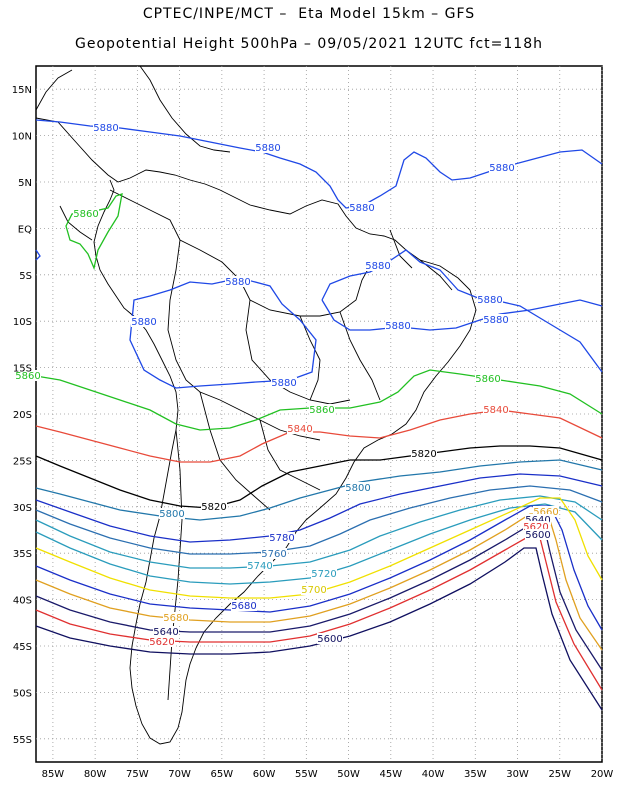  What do you see at coordinates (22, 461) in the screenshot?
I see `lat-tick-label: 25S` at bounding box center [22, 461].